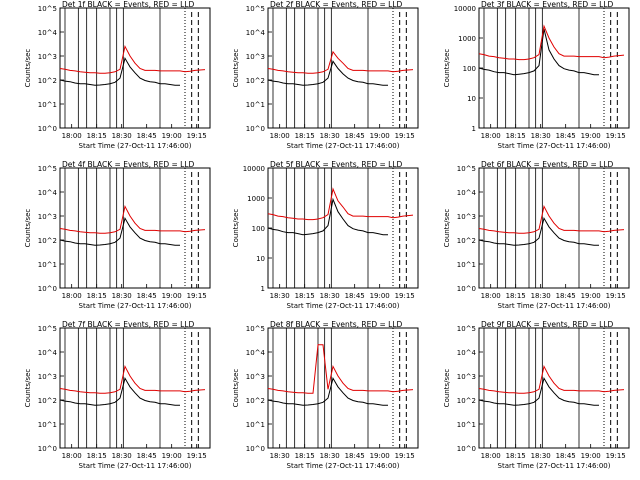 The width and height of the screenshot is (640, 480). I want to click on chart-title: Det 6f BLACK = Events, RED = LLD, so click(547, 164).